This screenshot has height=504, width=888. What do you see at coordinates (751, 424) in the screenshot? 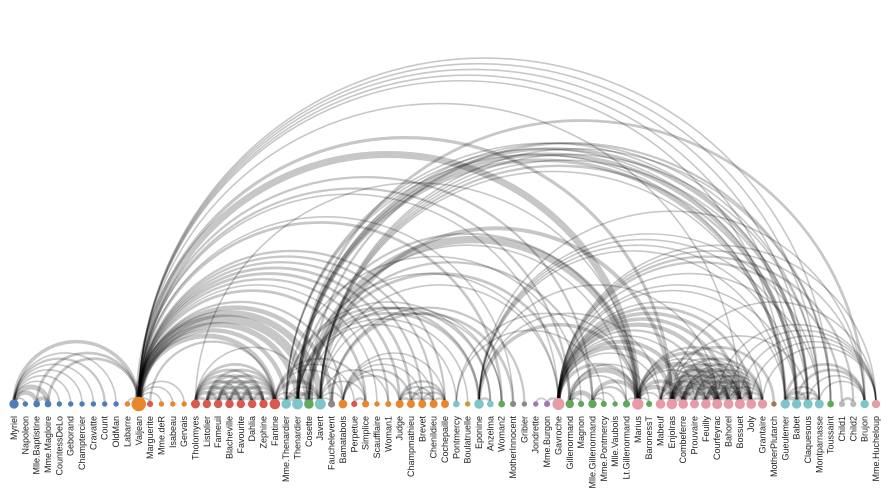
I see `character-label: Joly` at bounding box center [751, 424].